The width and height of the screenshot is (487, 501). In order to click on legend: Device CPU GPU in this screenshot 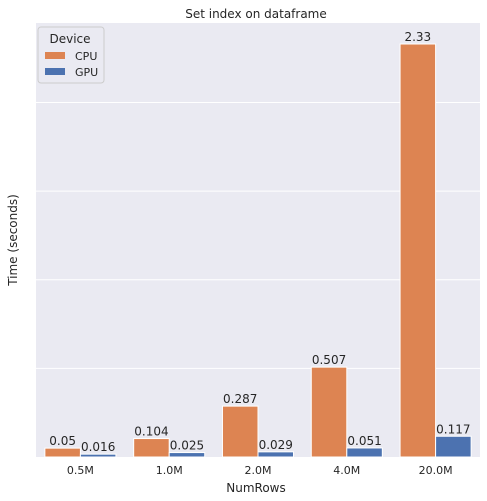, I will do `click(71, 55)`.